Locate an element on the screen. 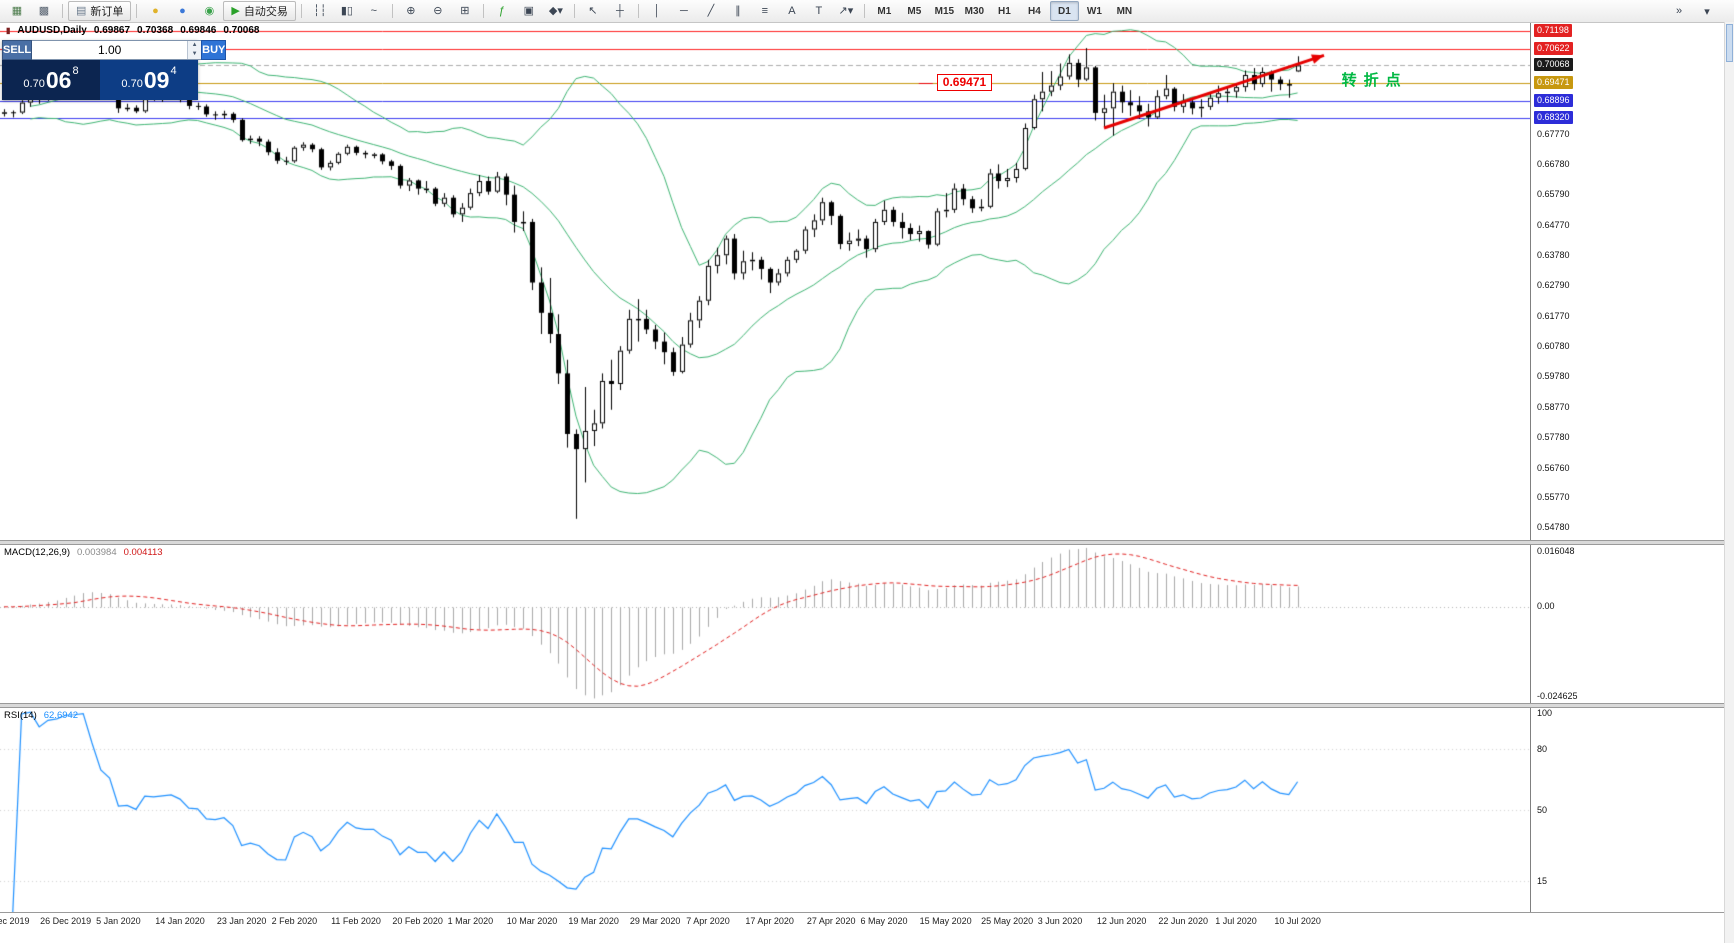 Image resolution: width=1734 pixels, height=943 pixels. zoom-out-icon: ⊖ is located at coordinates (438, 11).